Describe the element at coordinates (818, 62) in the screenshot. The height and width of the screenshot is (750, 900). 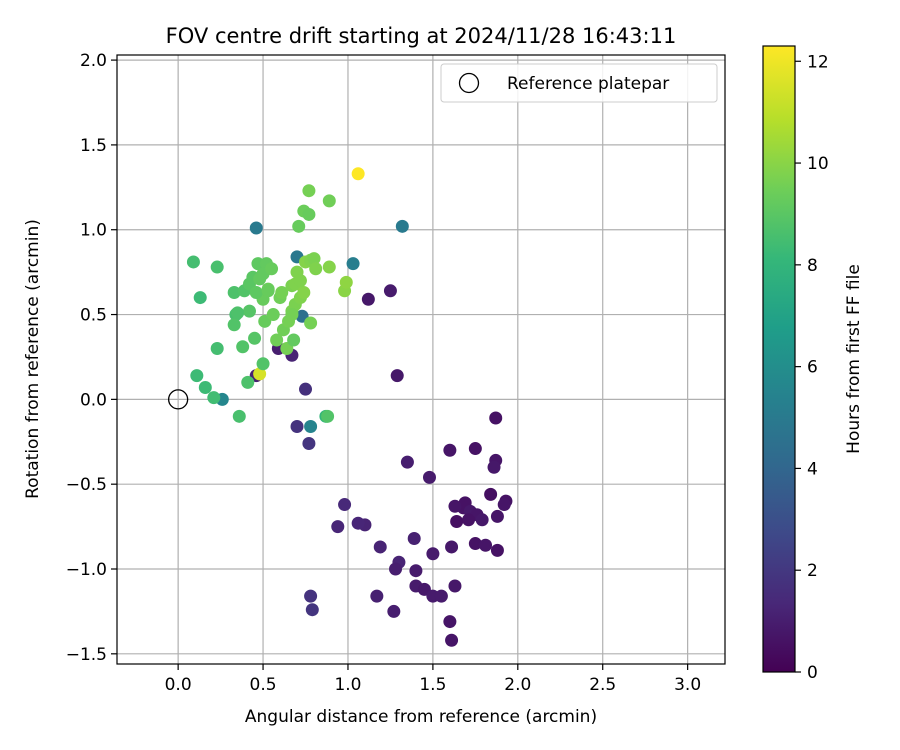
I see `colorbar-tick-label: 12` at that location.